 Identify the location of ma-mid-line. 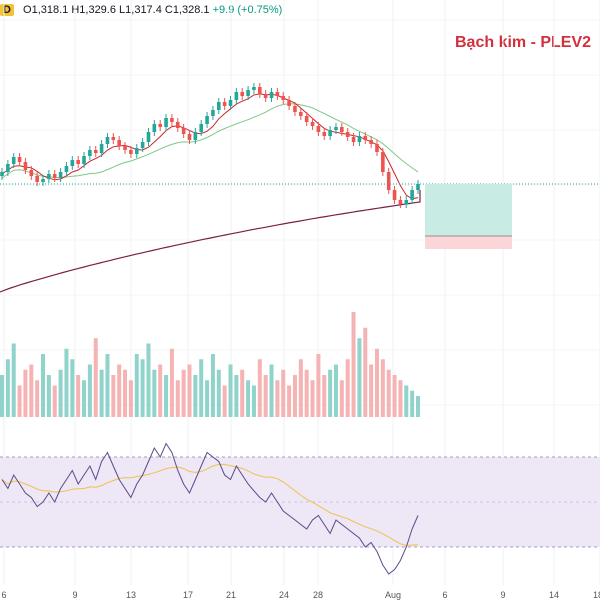
(210, 141).